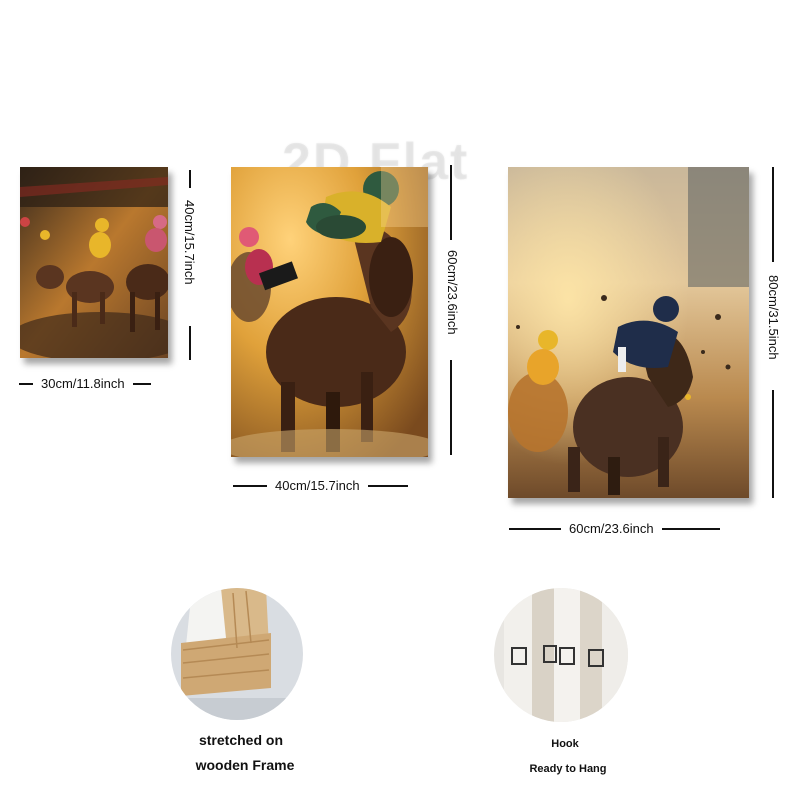  I want to click on height-line-bottom-large, so click(773, 444).